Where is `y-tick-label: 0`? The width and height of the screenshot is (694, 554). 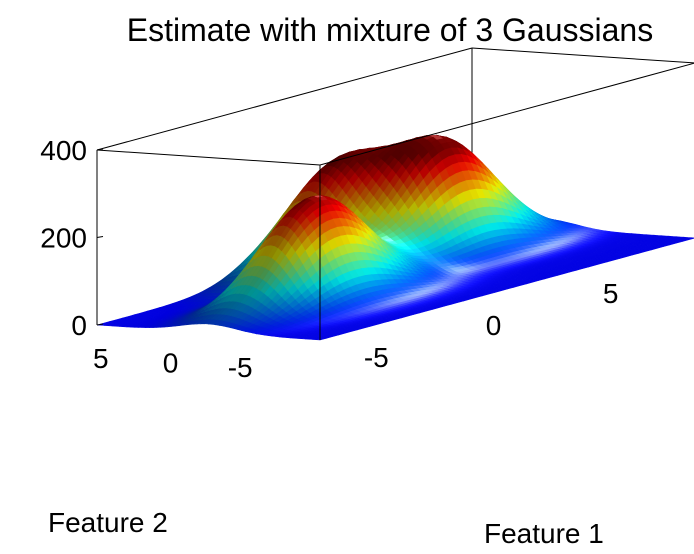 y-tick-label: 0 is located at coordinates (171, 363).